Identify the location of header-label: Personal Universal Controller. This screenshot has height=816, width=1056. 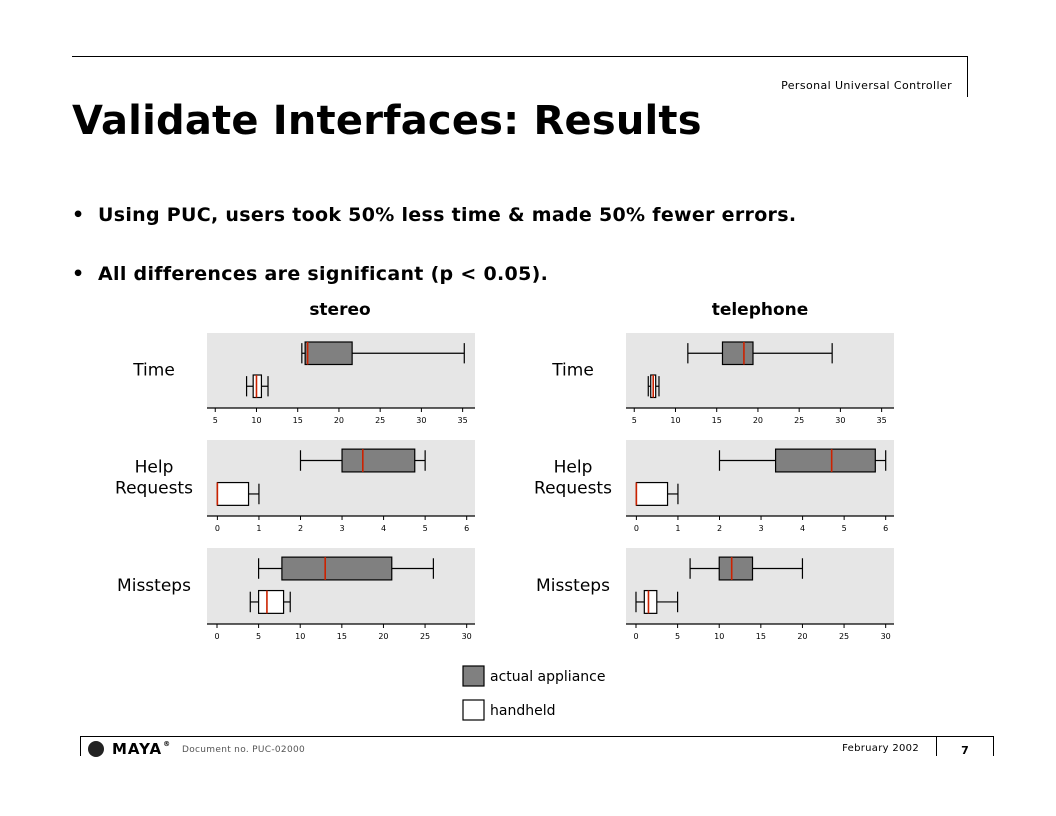
(866, 85).